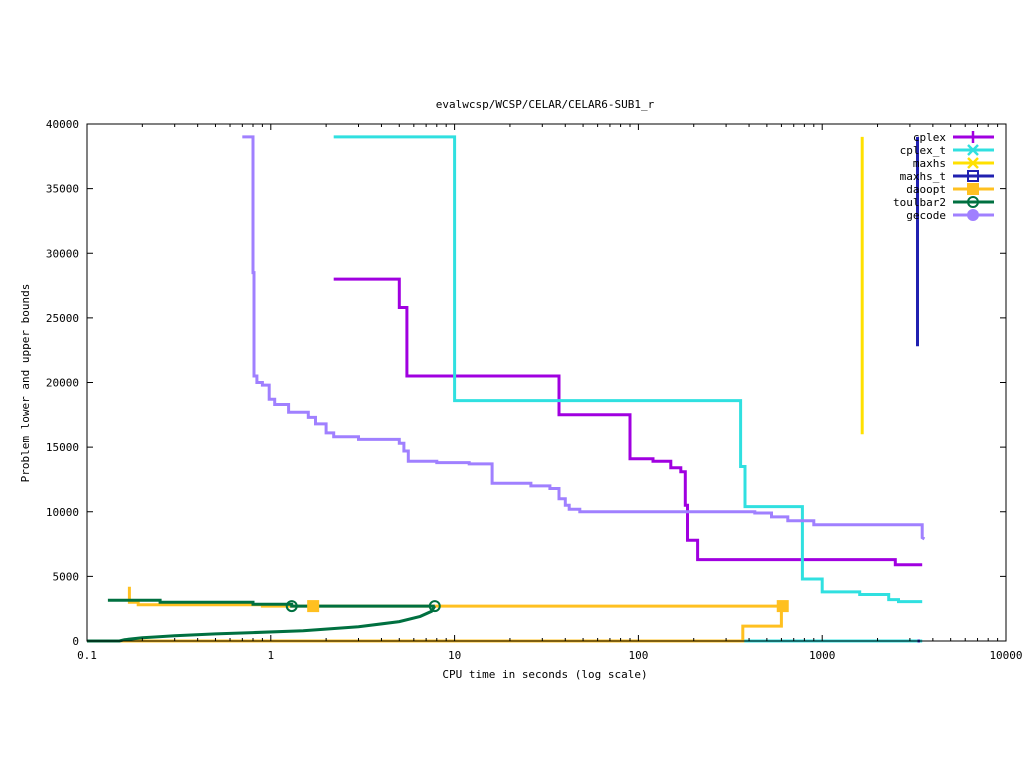 Image resolution: width=1024 pixels, height=768 pixels. I want to click on legend-marker-gecode, so click(973, 215).